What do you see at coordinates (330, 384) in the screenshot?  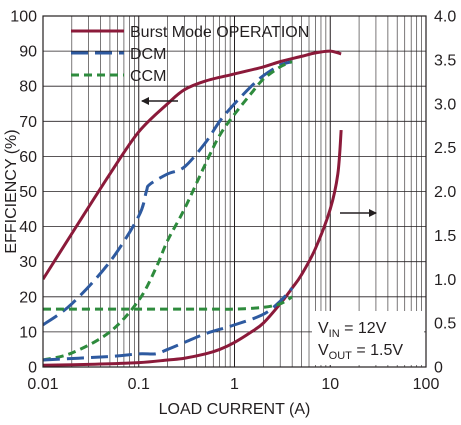 I see `x-tick-label: 10` at bounding box center [330, 384].